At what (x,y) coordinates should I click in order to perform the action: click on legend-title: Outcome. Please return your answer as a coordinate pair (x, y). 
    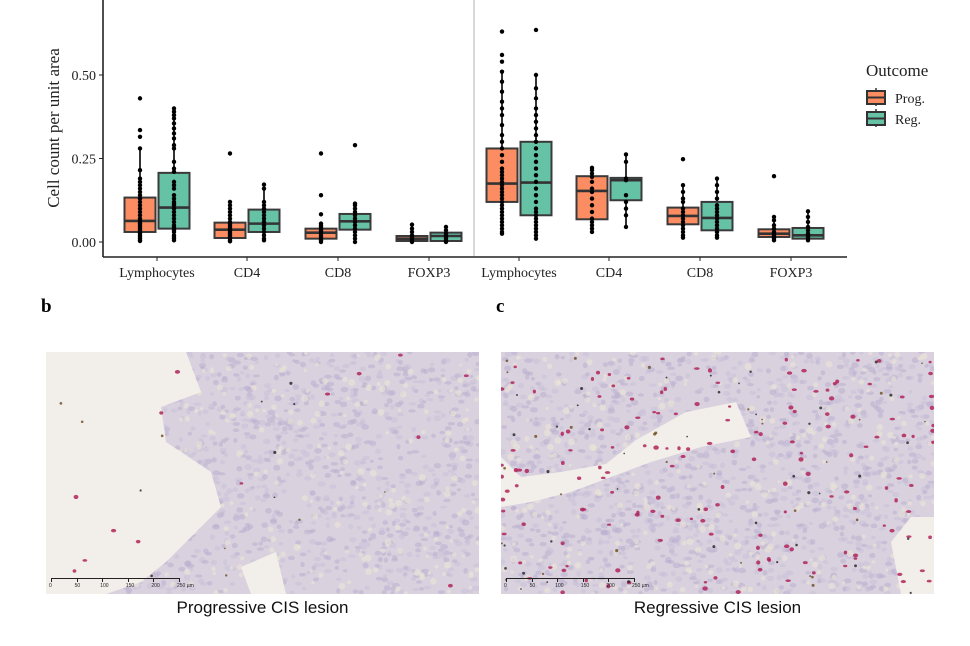
    Looking at the image, I should click on (897, 70).